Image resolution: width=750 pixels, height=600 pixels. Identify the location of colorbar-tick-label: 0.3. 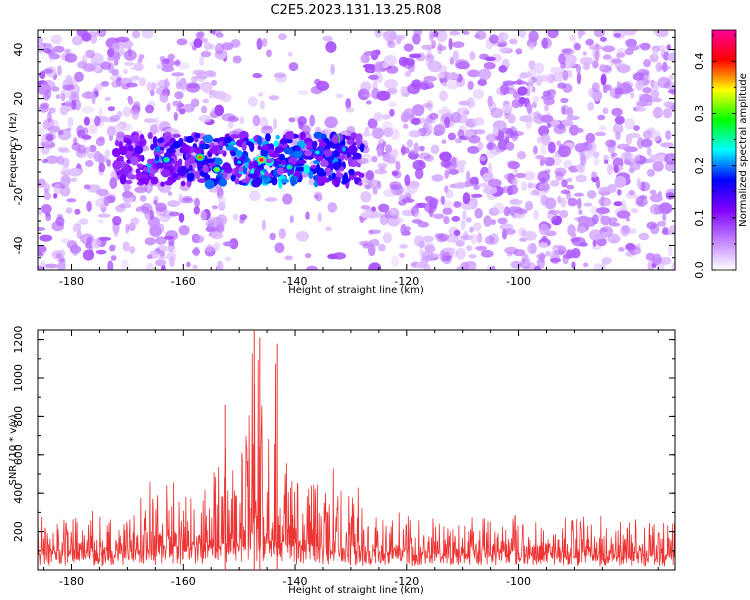
(699, 114).